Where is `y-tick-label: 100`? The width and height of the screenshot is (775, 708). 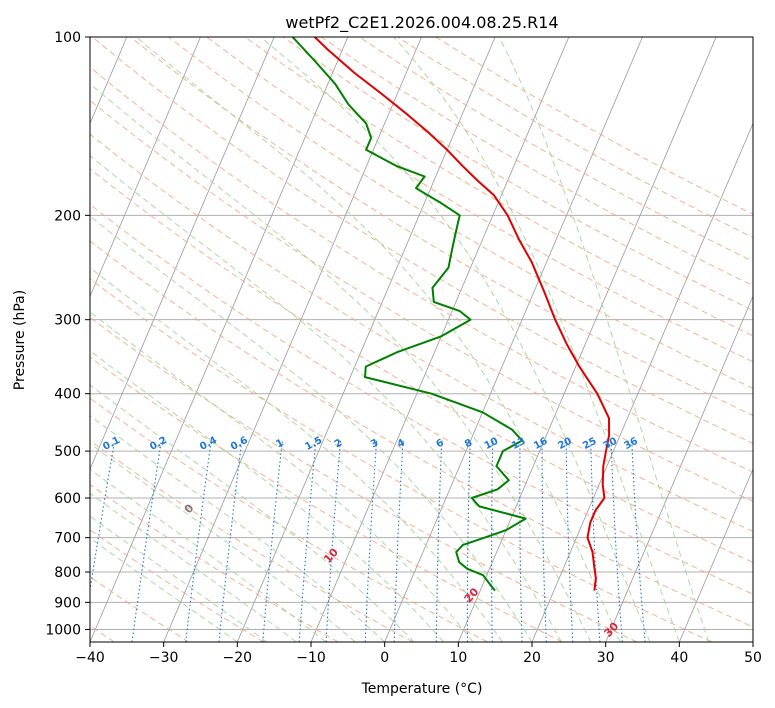
y-tick-label: 100 is located at coordinates (67, 38).